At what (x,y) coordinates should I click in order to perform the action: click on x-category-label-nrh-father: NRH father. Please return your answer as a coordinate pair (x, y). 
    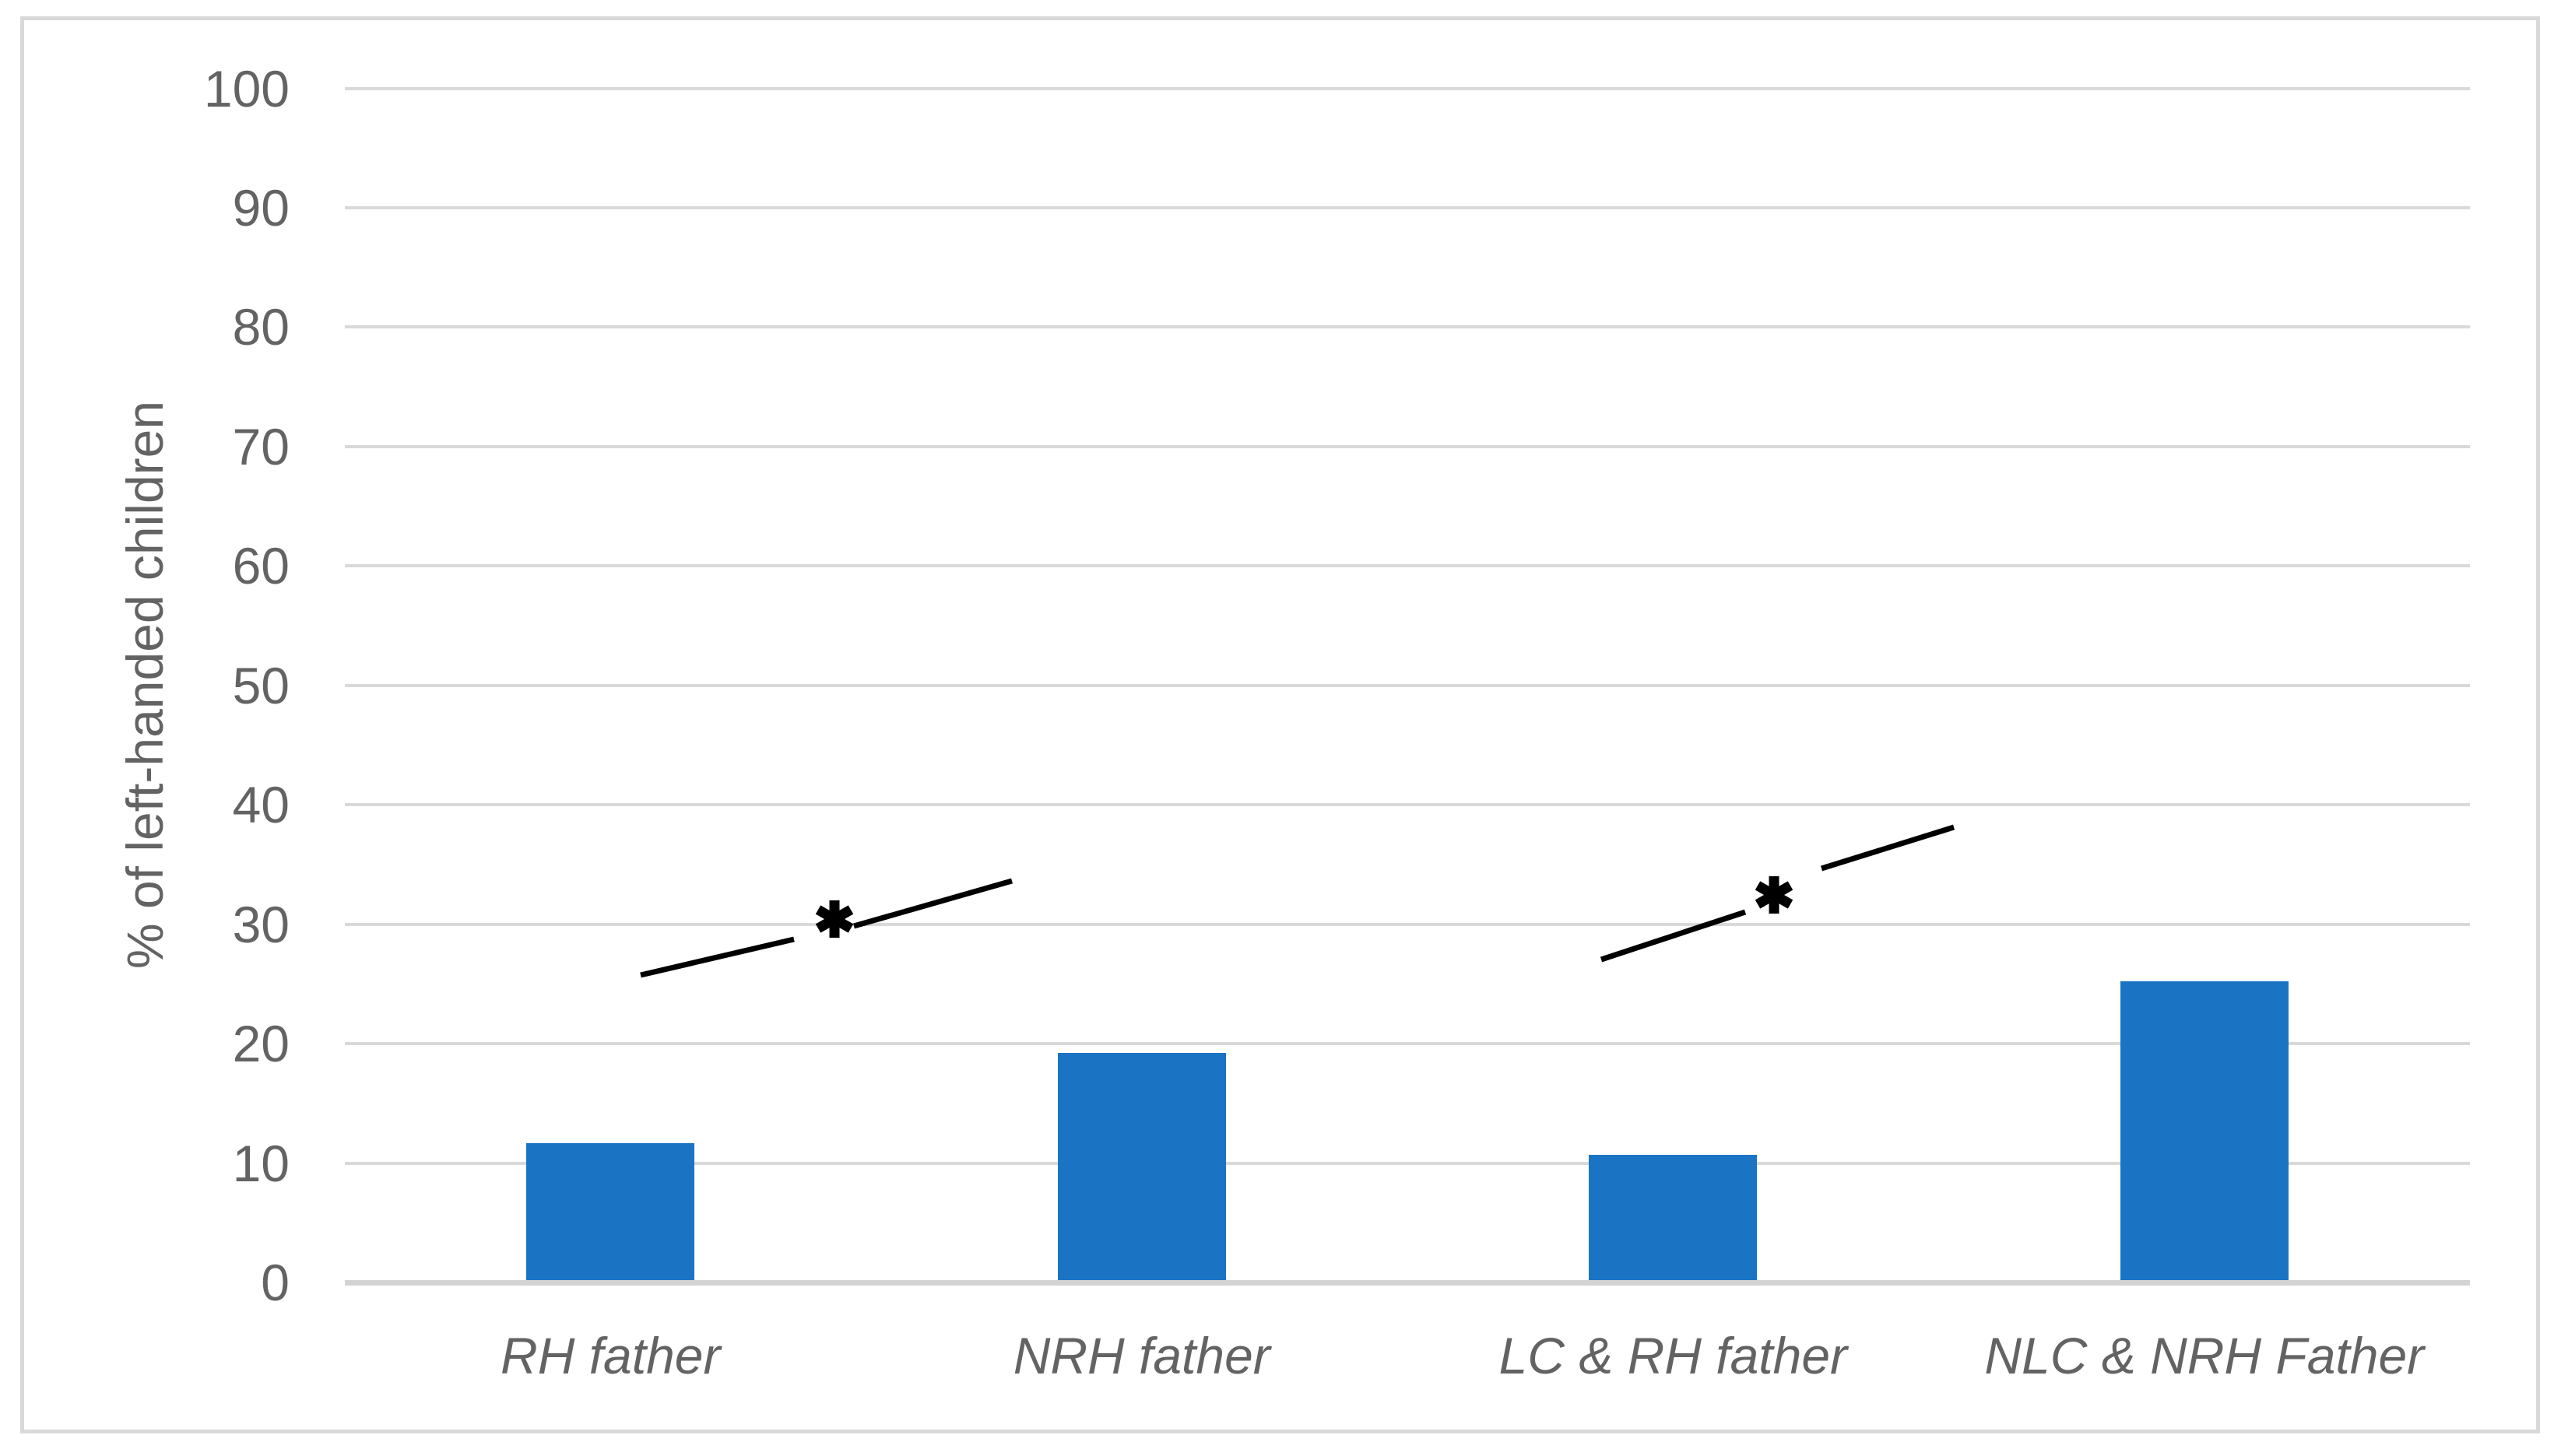
    Looking at the image, I should click on (1141, 1356).